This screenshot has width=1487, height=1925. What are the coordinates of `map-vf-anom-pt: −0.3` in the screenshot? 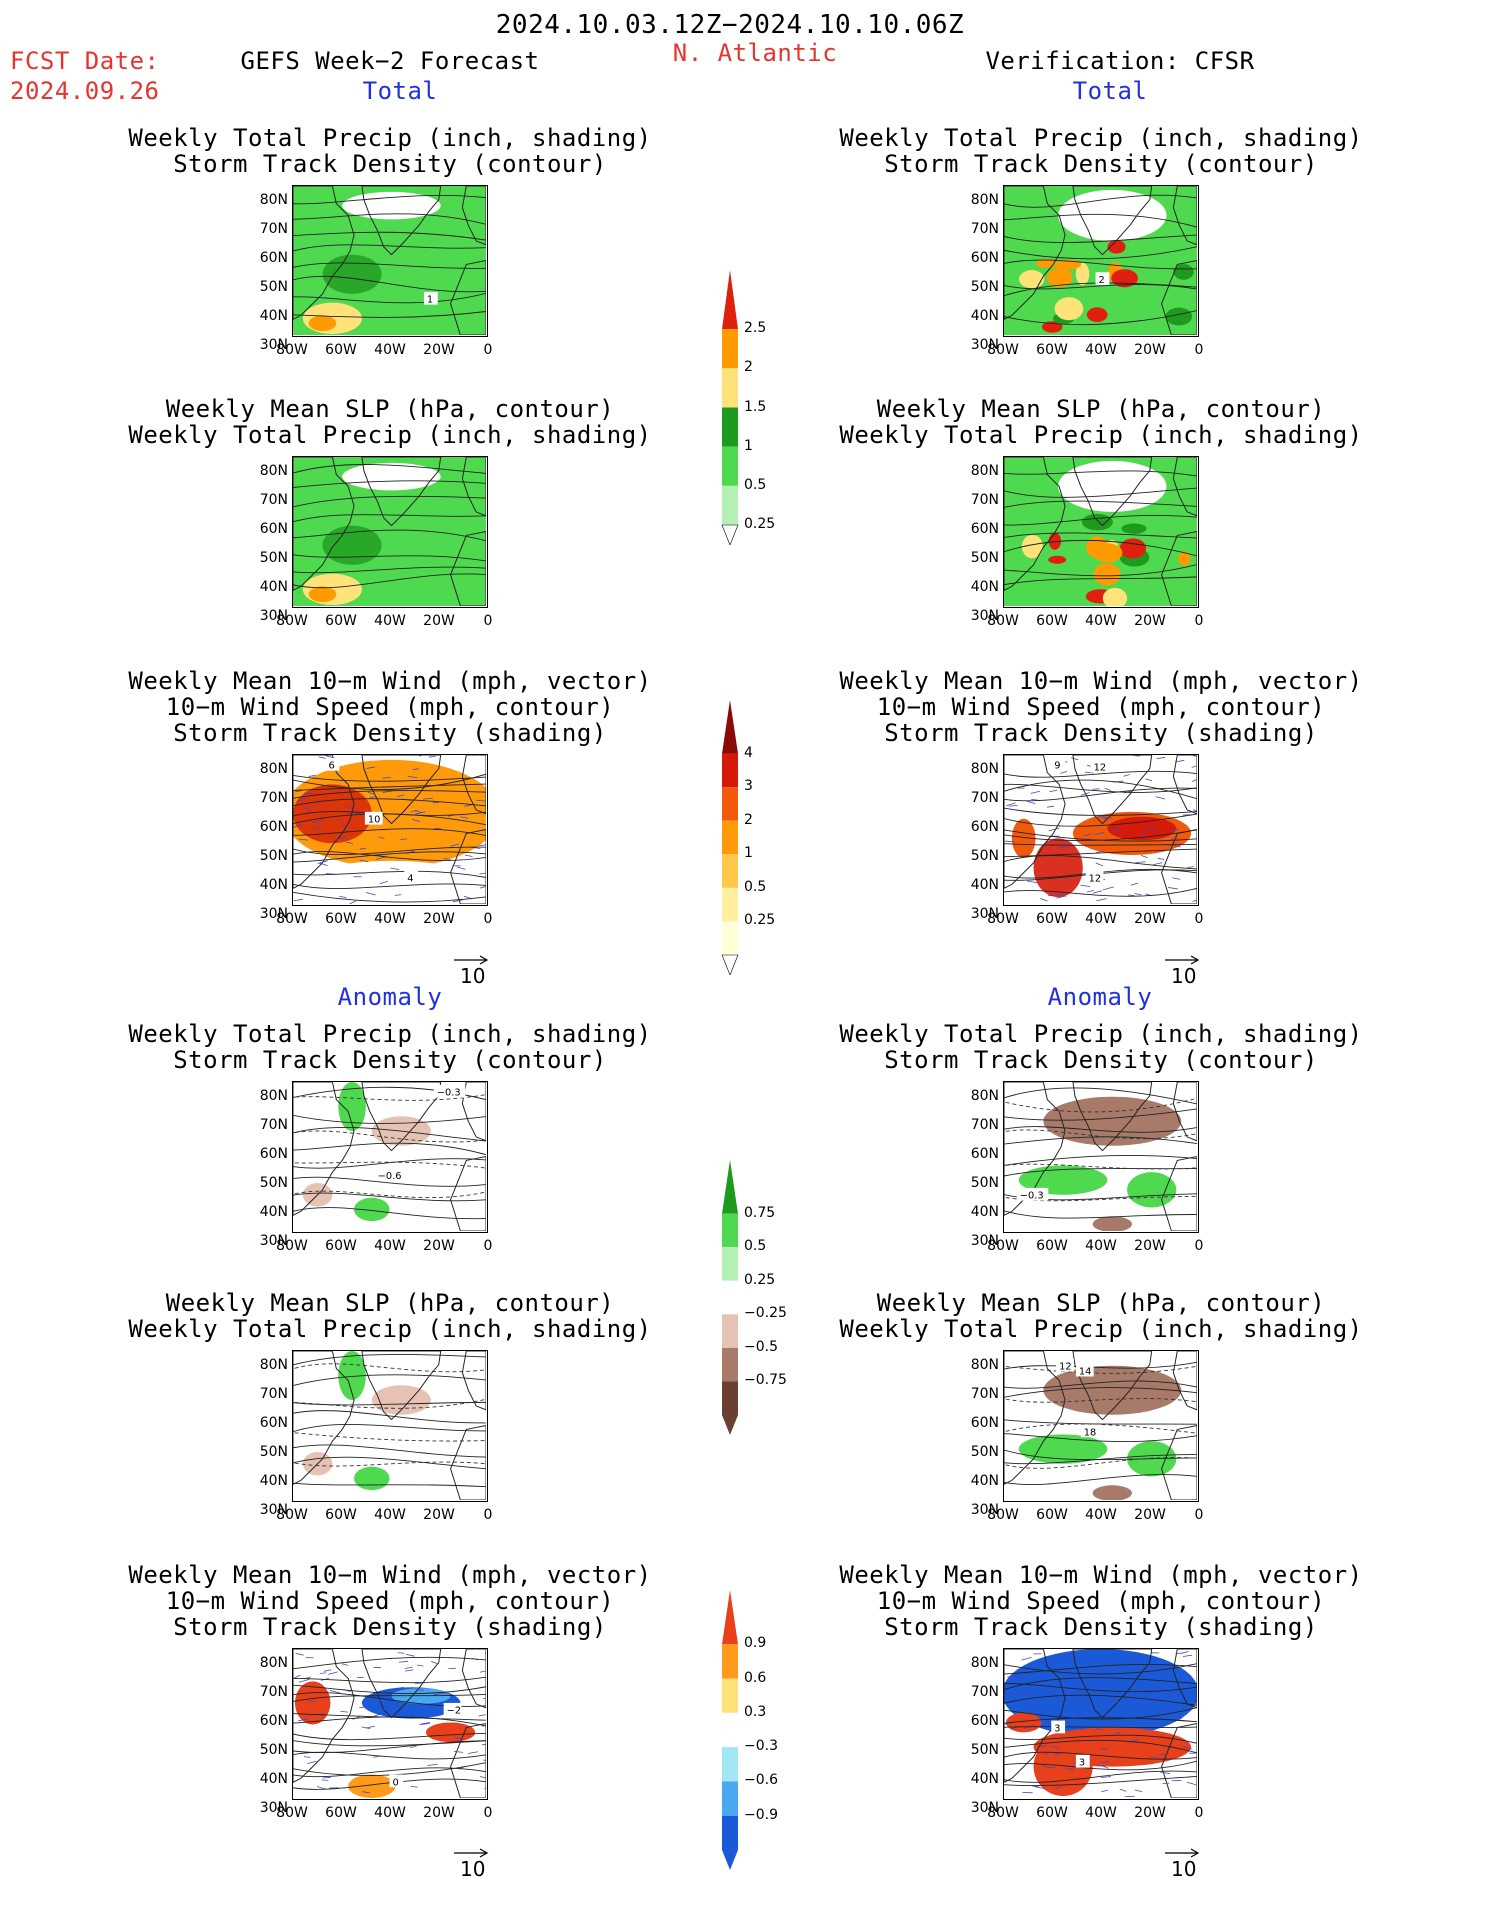 It's located at (1101, 1157).